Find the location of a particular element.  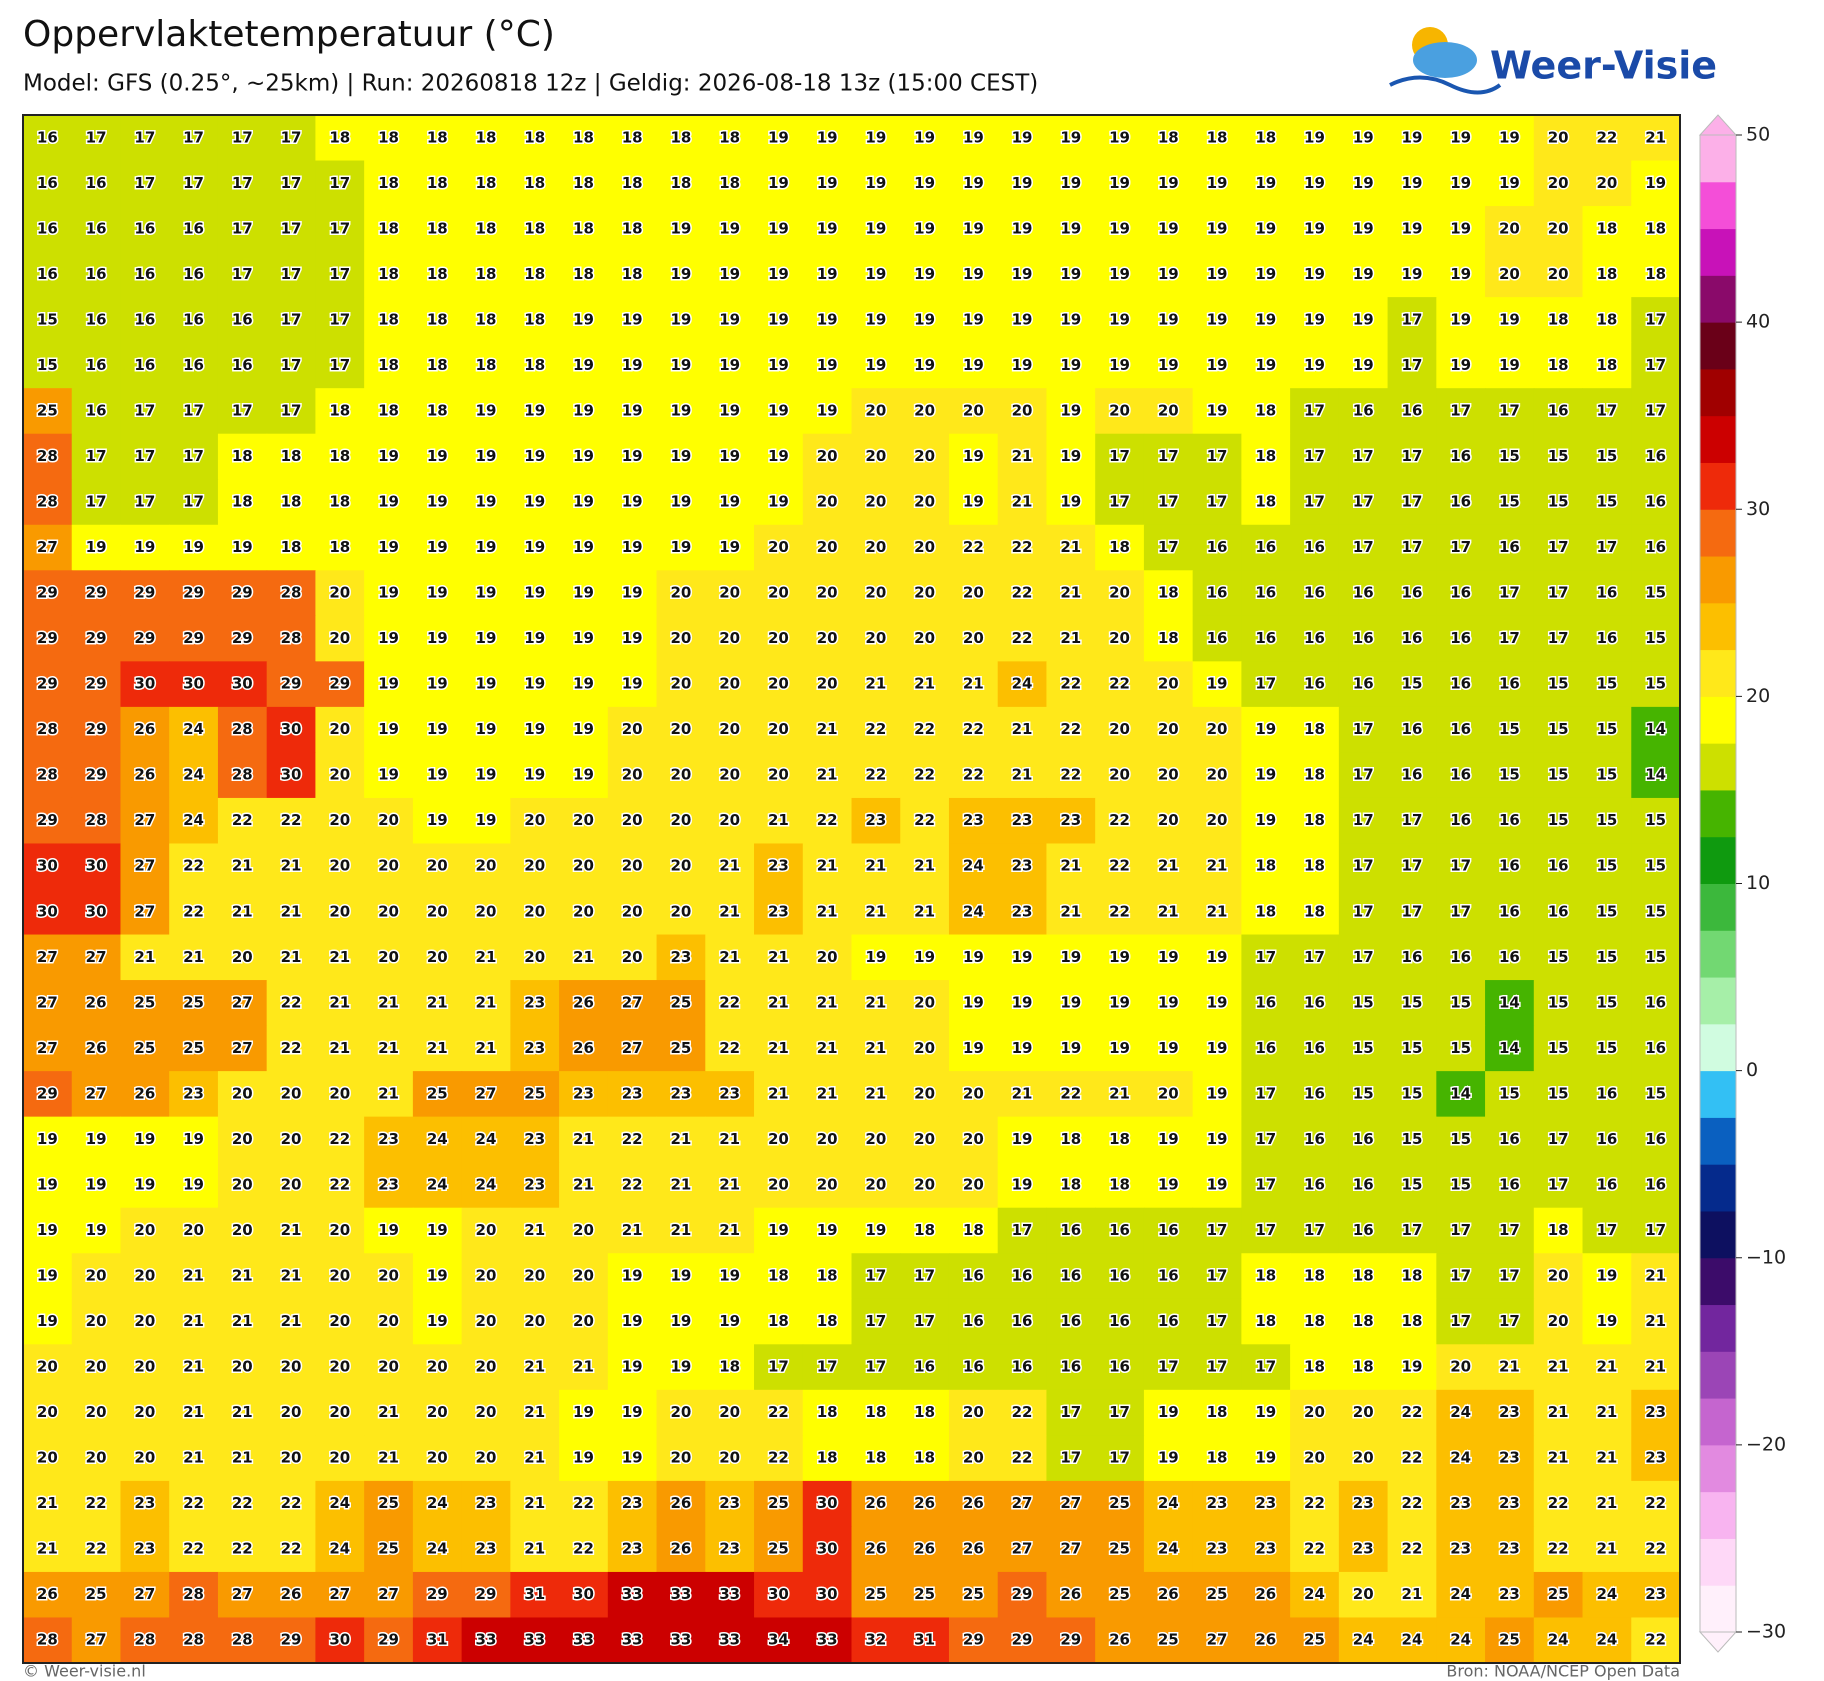

temperature-label: 27 is located at coordinates (388, 1594).